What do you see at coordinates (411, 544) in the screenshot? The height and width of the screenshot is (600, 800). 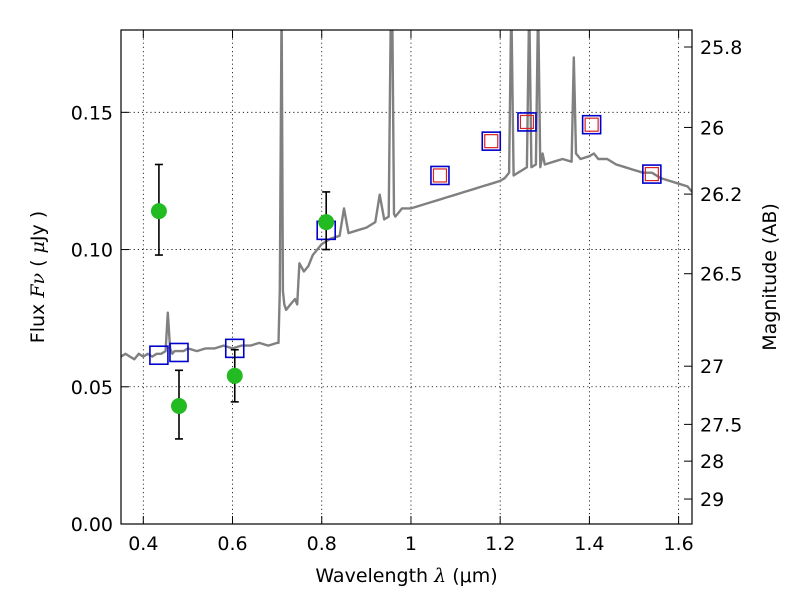 I see `x-tick-label: 1` at bounding box center [411, 544].